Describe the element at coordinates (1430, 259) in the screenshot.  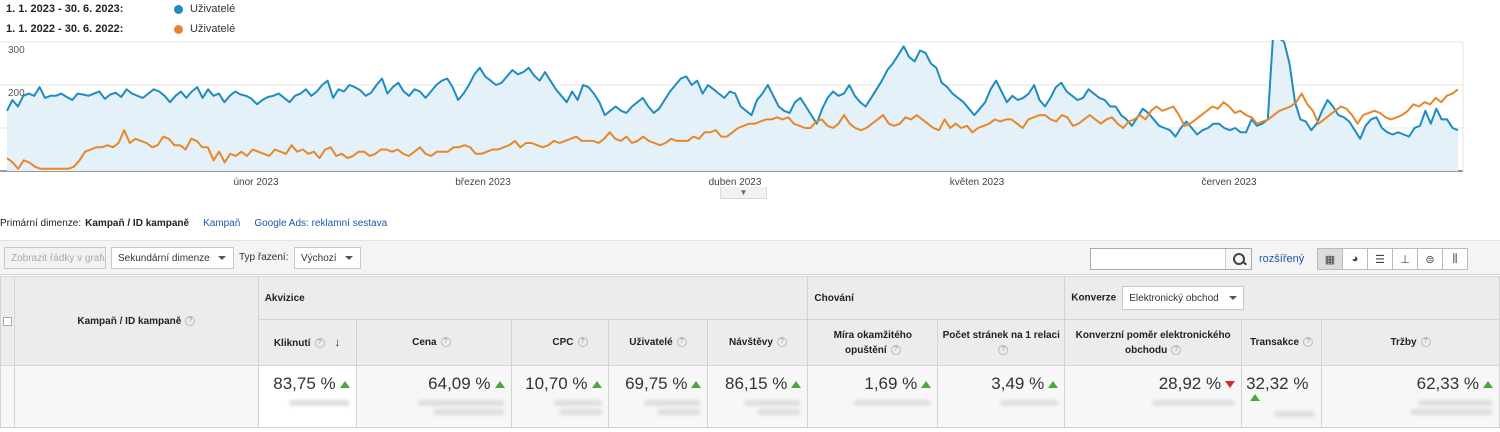
I see `term-cloud-view-icon: ⊜` at that location.